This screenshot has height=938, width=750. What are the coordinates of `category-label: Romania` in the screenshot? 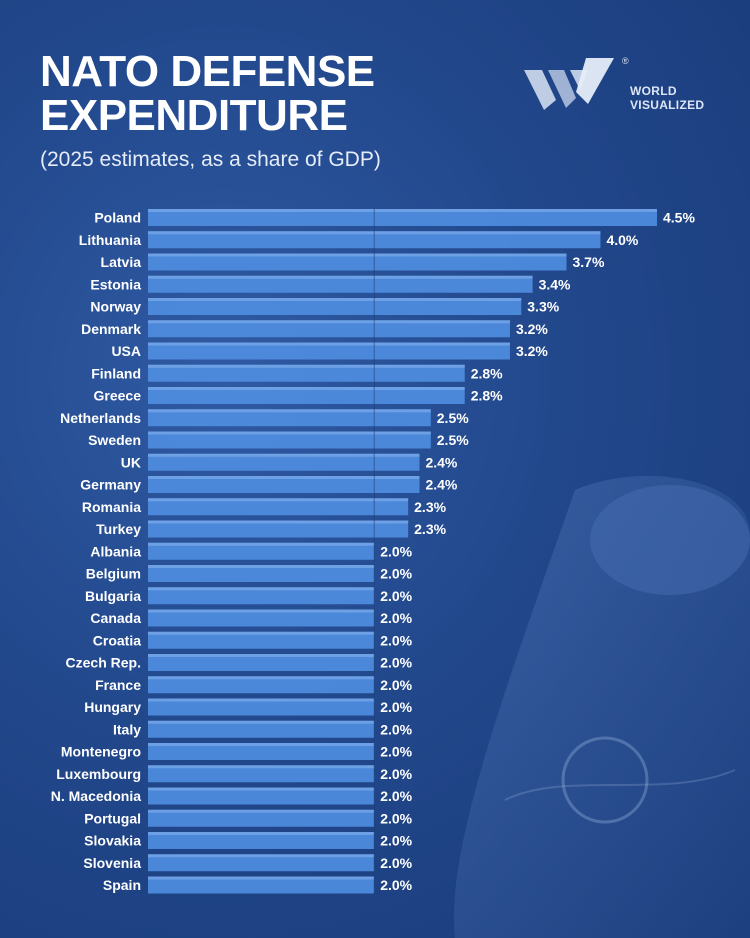 It's located at (111, 507).